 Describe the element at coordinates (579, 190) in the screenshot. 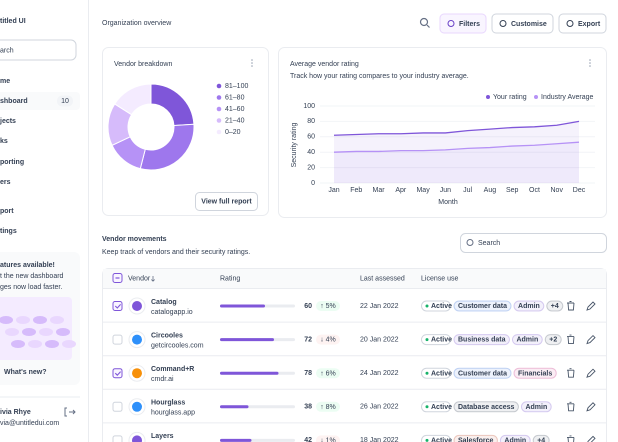

I see `x-tick-label: Dec` at that location.